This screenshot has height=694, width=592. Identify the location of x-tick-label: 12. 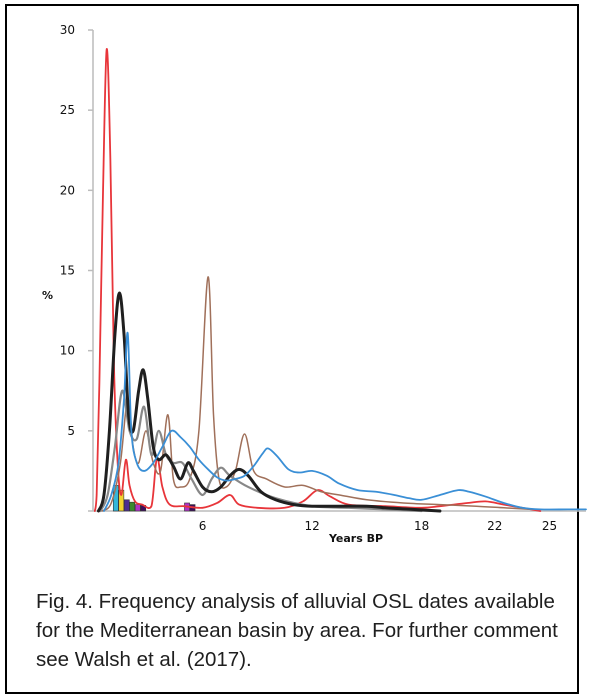
(311, 526).